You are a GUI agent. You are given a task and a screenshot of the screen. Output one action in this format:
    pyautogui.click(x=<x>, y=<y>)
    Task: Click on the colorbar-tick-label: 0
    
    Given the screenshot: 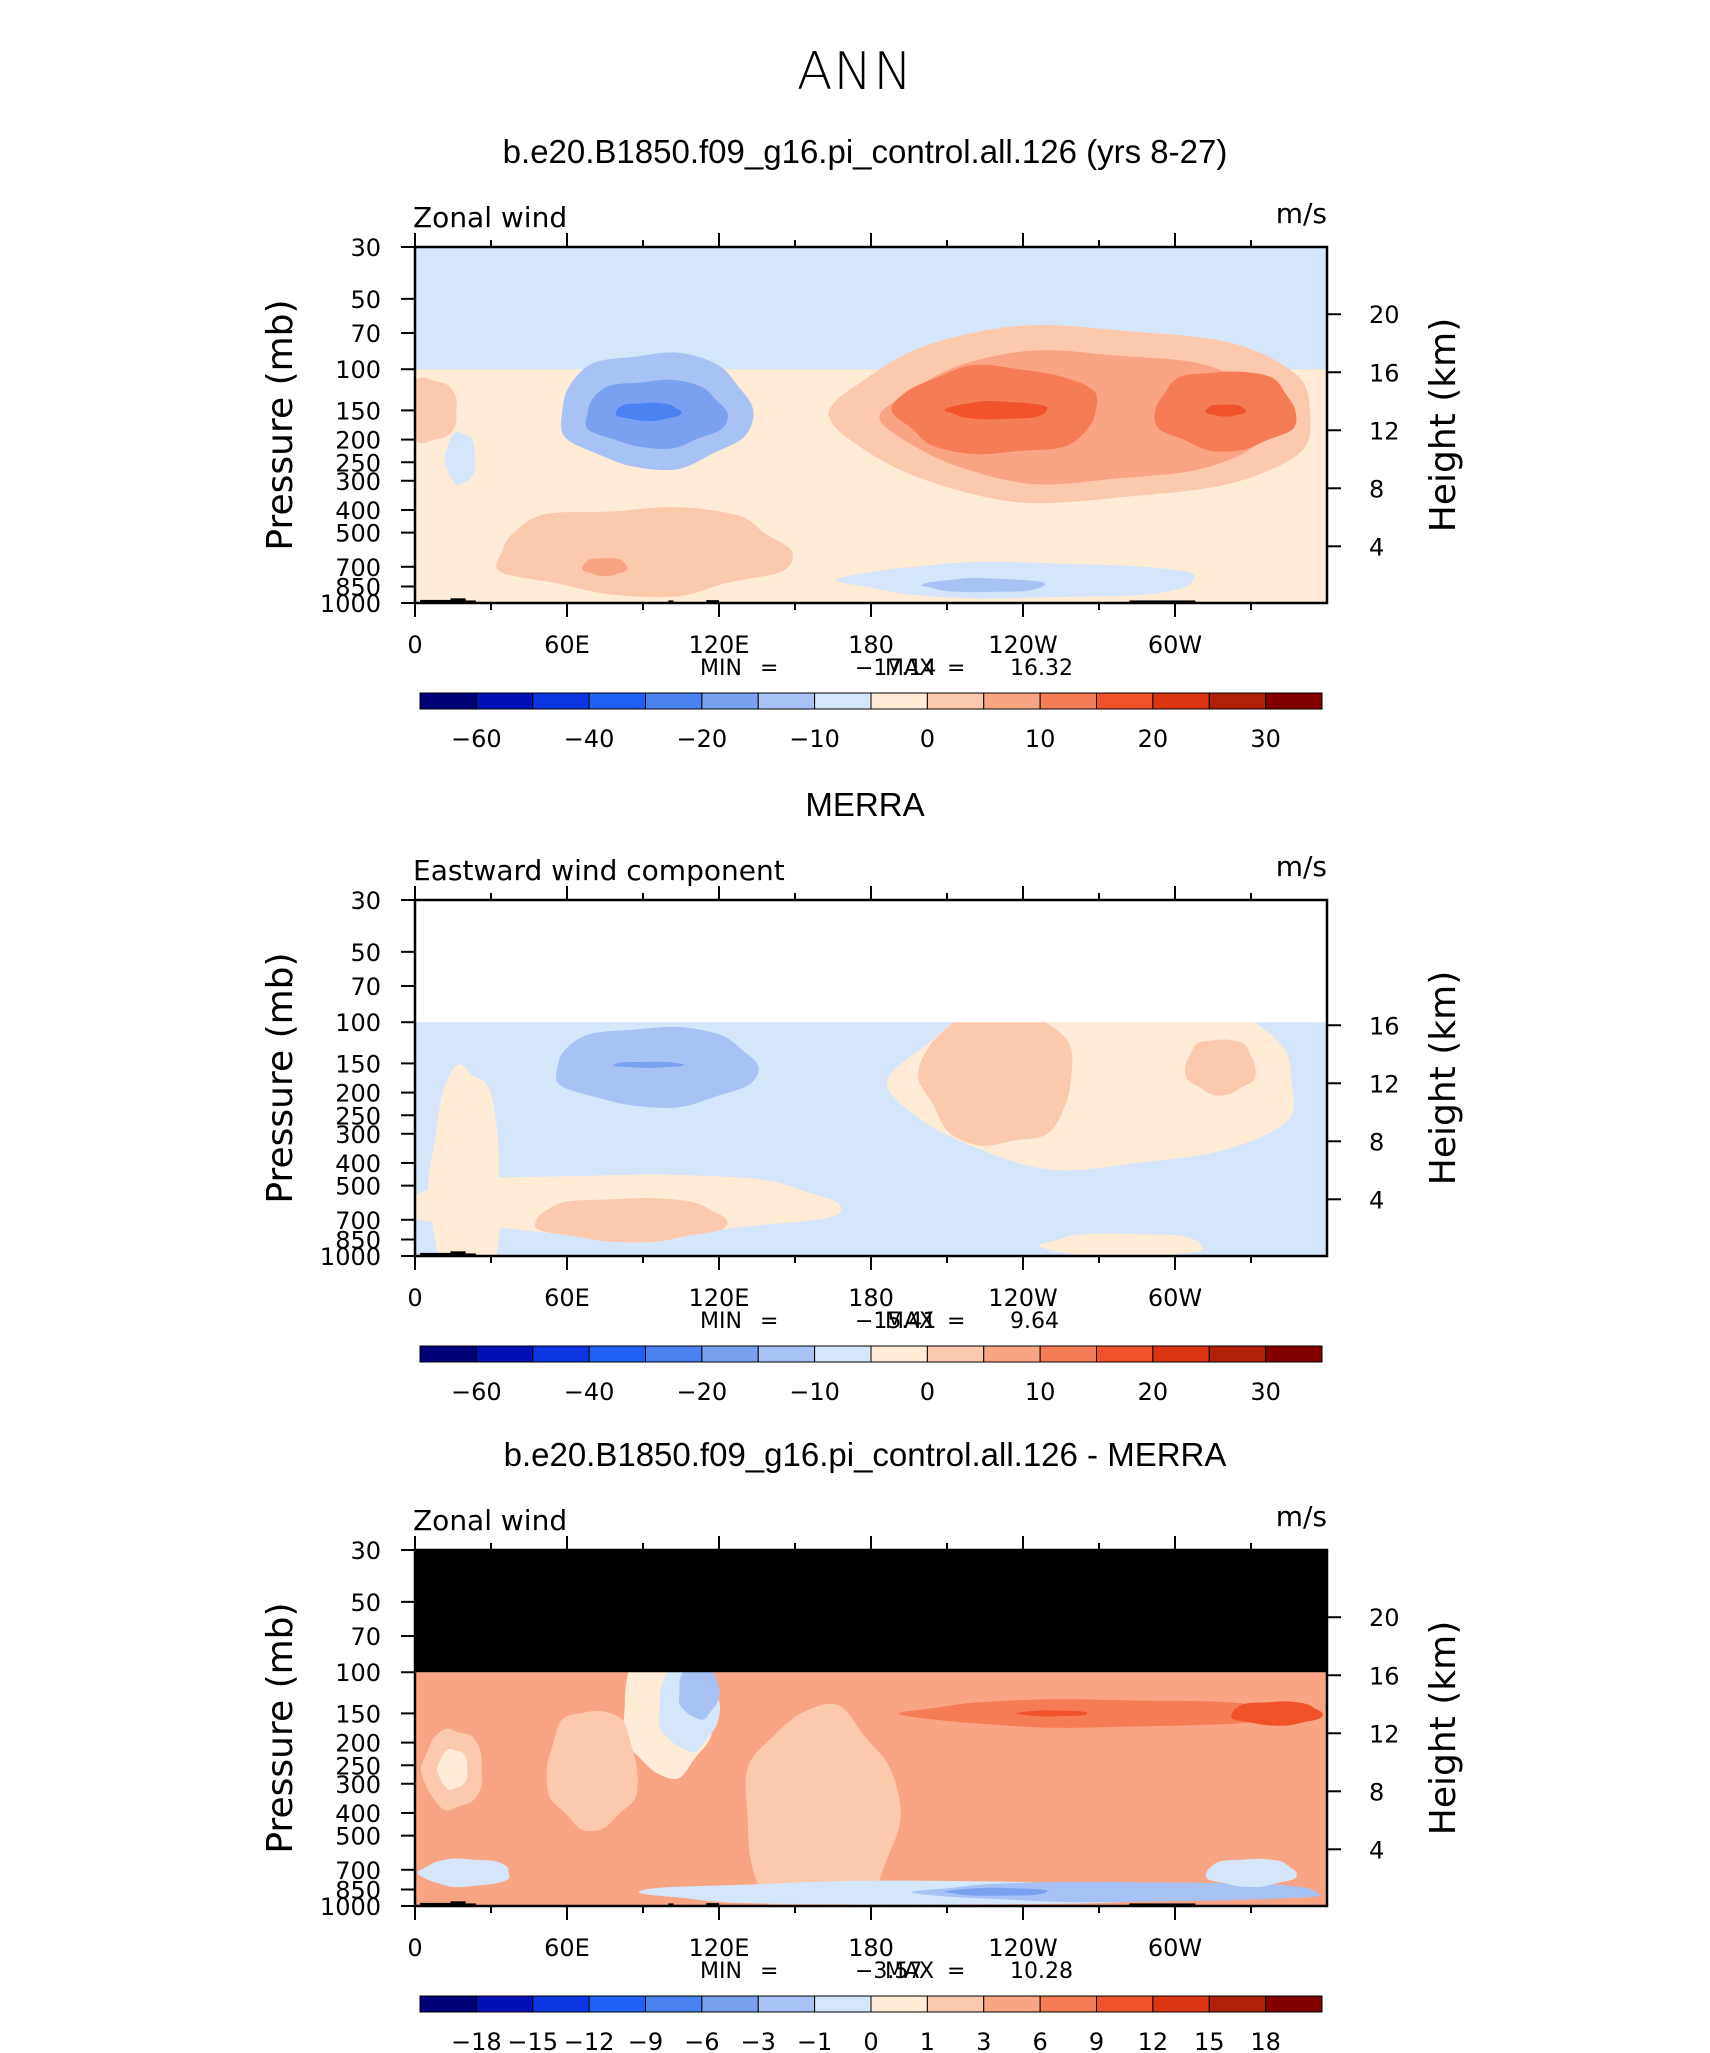 What is the action you would take?
    pyautogui.click(x=927, y=737)
    